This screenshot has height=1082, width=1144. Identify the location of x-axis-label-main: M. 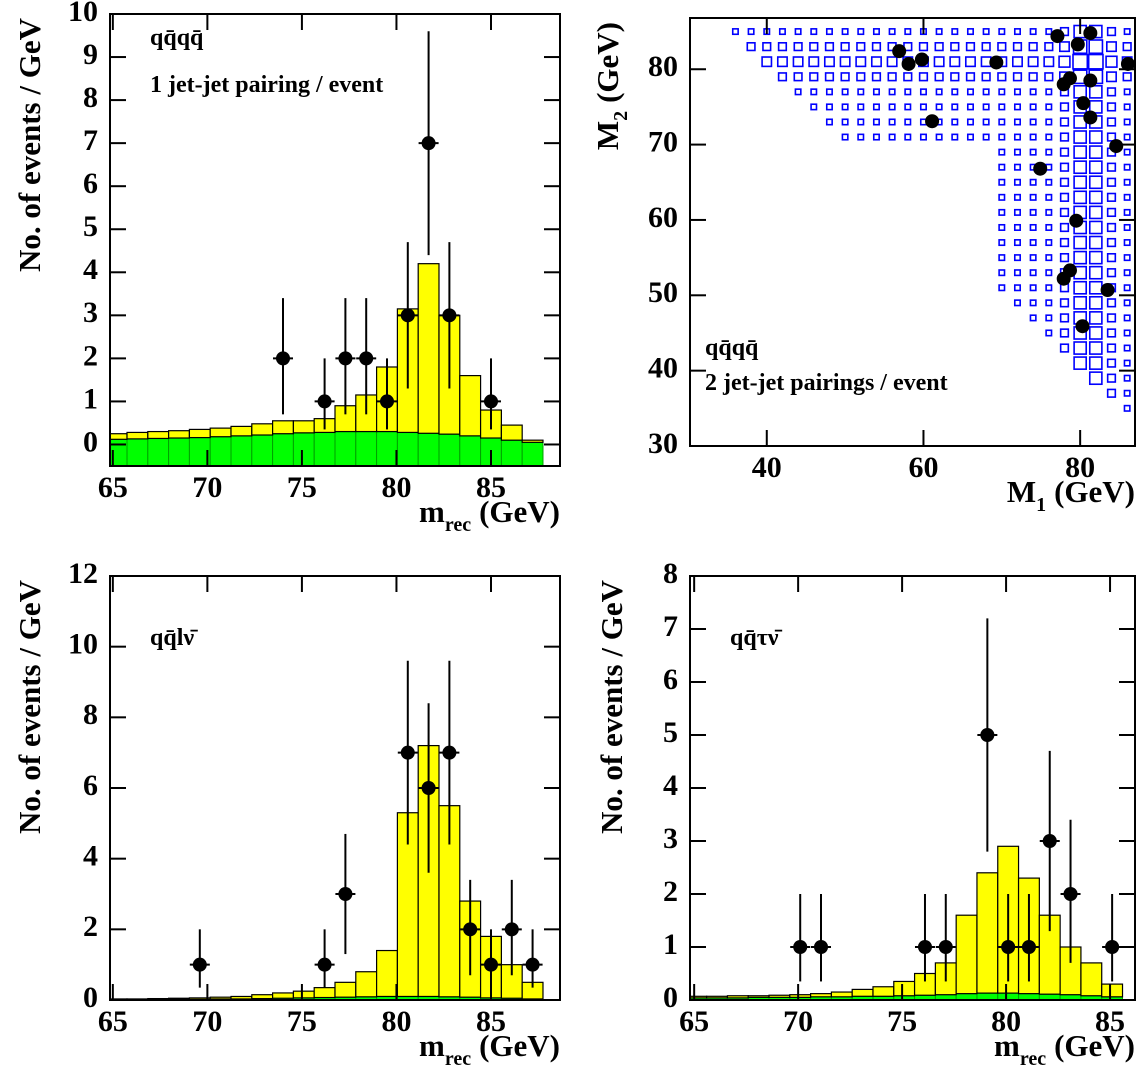
(1021, 491).